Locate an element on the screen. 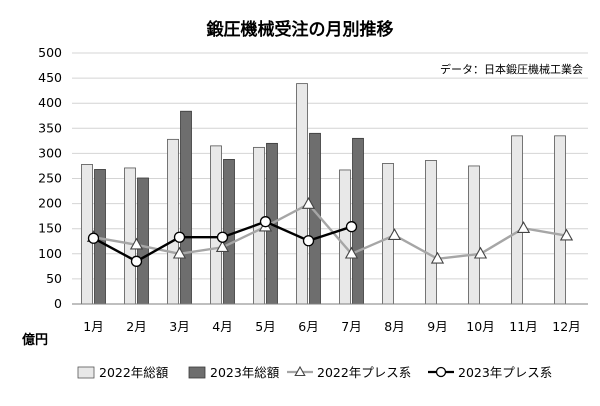 Image resolution: width=600 pixels, height=406 pixels. y-tick-label: 150 is located at coordinates (50, 228).